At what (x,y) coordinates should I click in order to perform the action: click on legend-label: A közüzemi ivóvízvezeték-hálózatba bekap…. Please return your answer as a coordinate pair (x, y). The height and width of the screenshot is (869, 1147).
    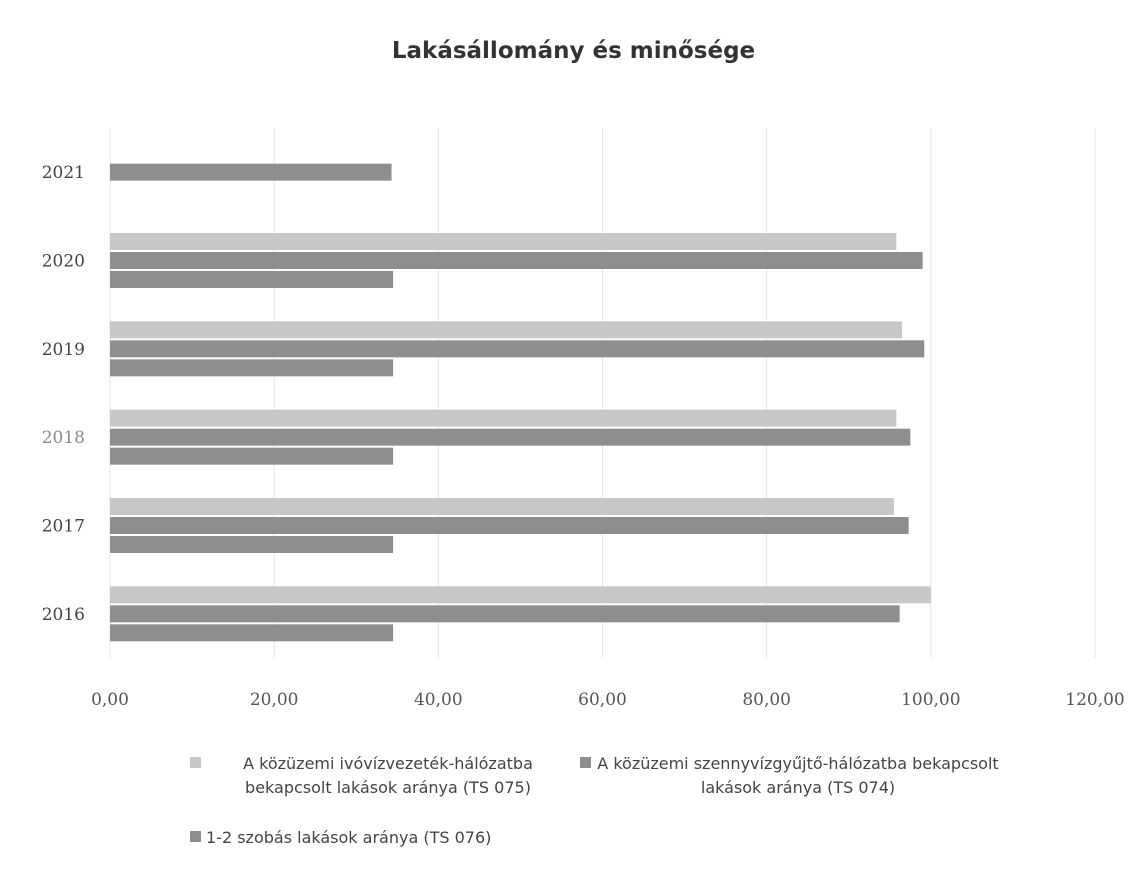
    Looking at the image, I should click on (388, 775).